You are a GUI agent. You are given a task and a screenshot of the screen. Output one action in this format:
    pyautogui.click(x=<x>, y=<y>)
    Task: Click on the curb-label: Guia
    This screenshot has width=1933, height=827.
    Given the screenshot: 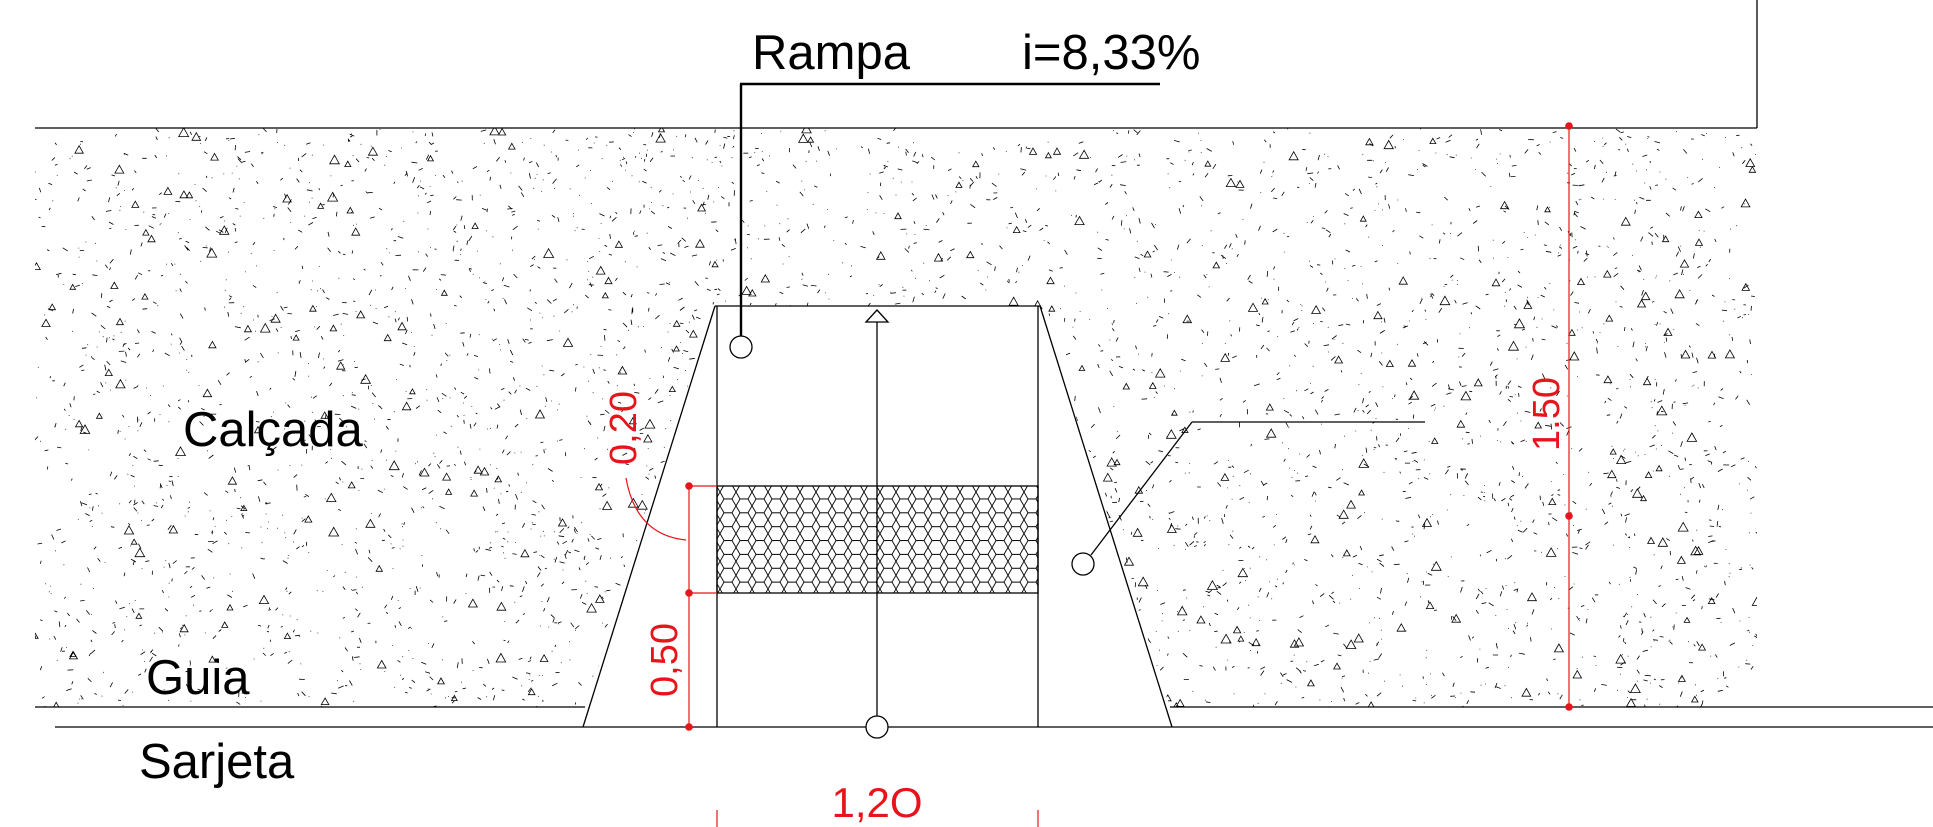 What is the action you would take?
    pyautogui.click(x=198, y=678)
    